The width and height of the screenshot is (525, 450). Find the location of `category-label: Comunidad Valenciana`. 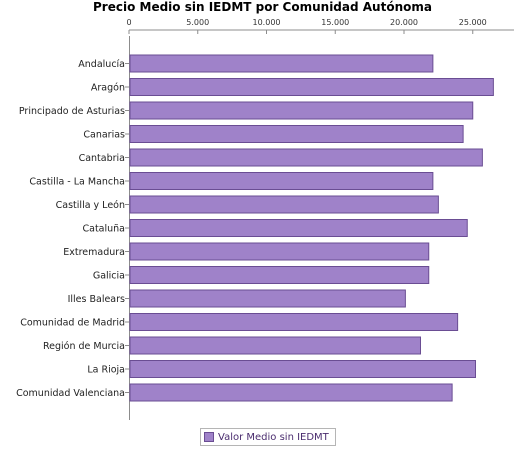

category-label: Comunidad Valenciana is located at coordinates (70, 393).